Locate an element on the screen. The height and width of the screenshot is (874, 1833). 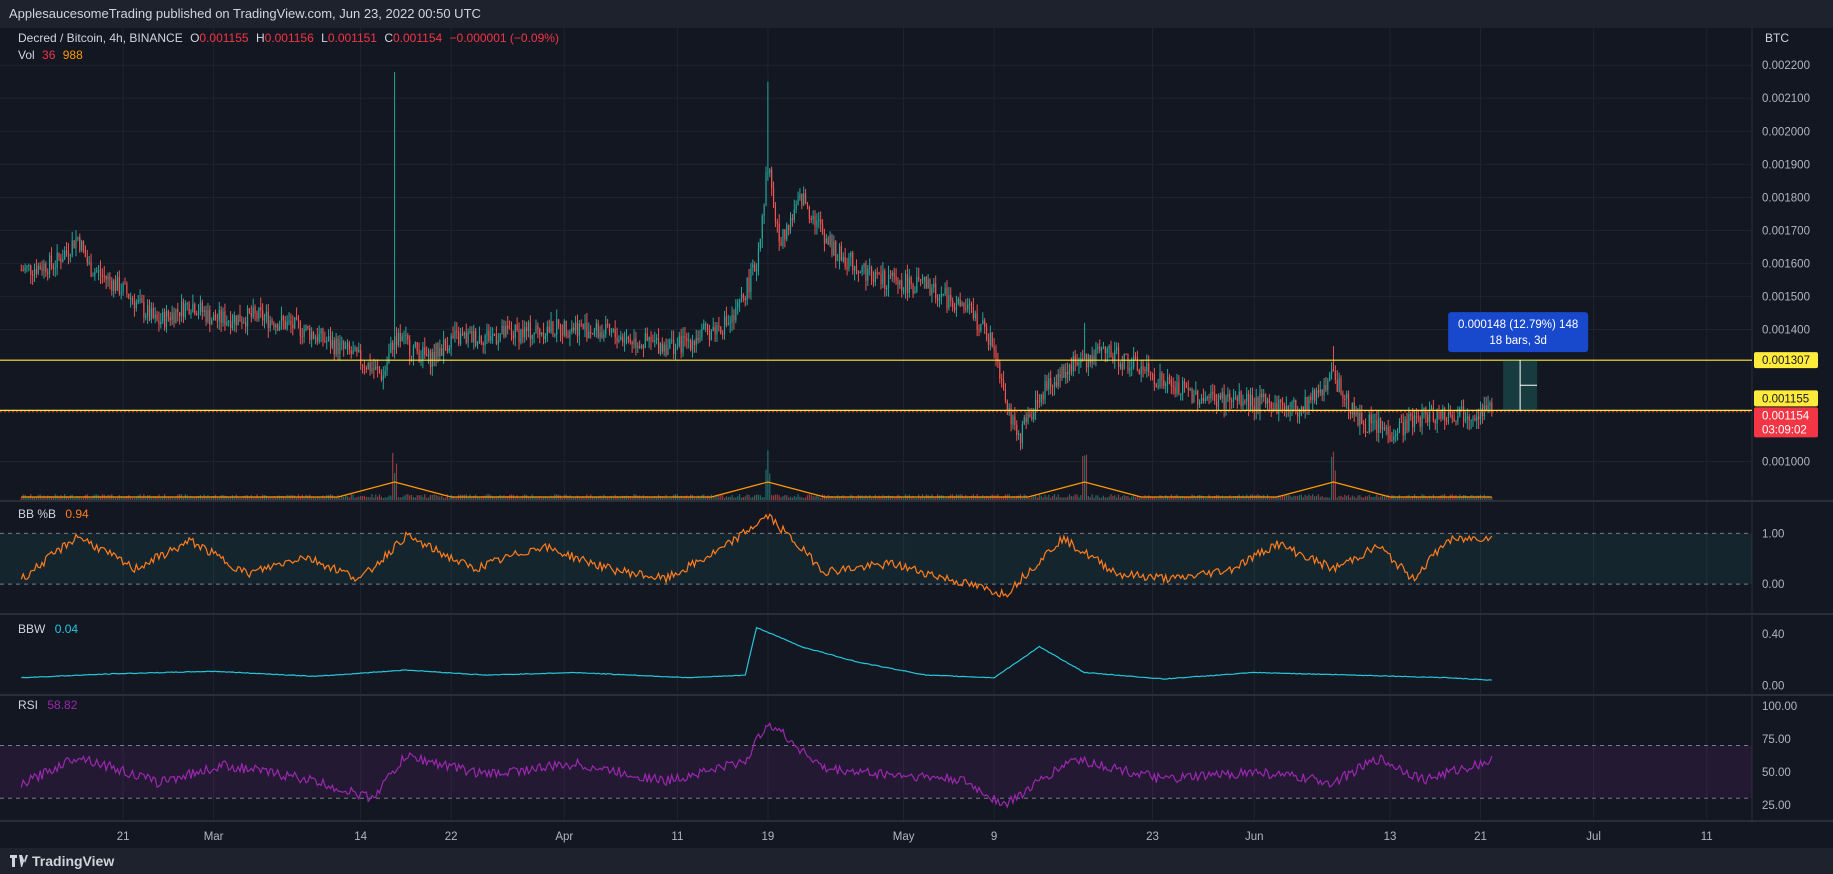
rsi-pane is located at coordinates (876, 765).